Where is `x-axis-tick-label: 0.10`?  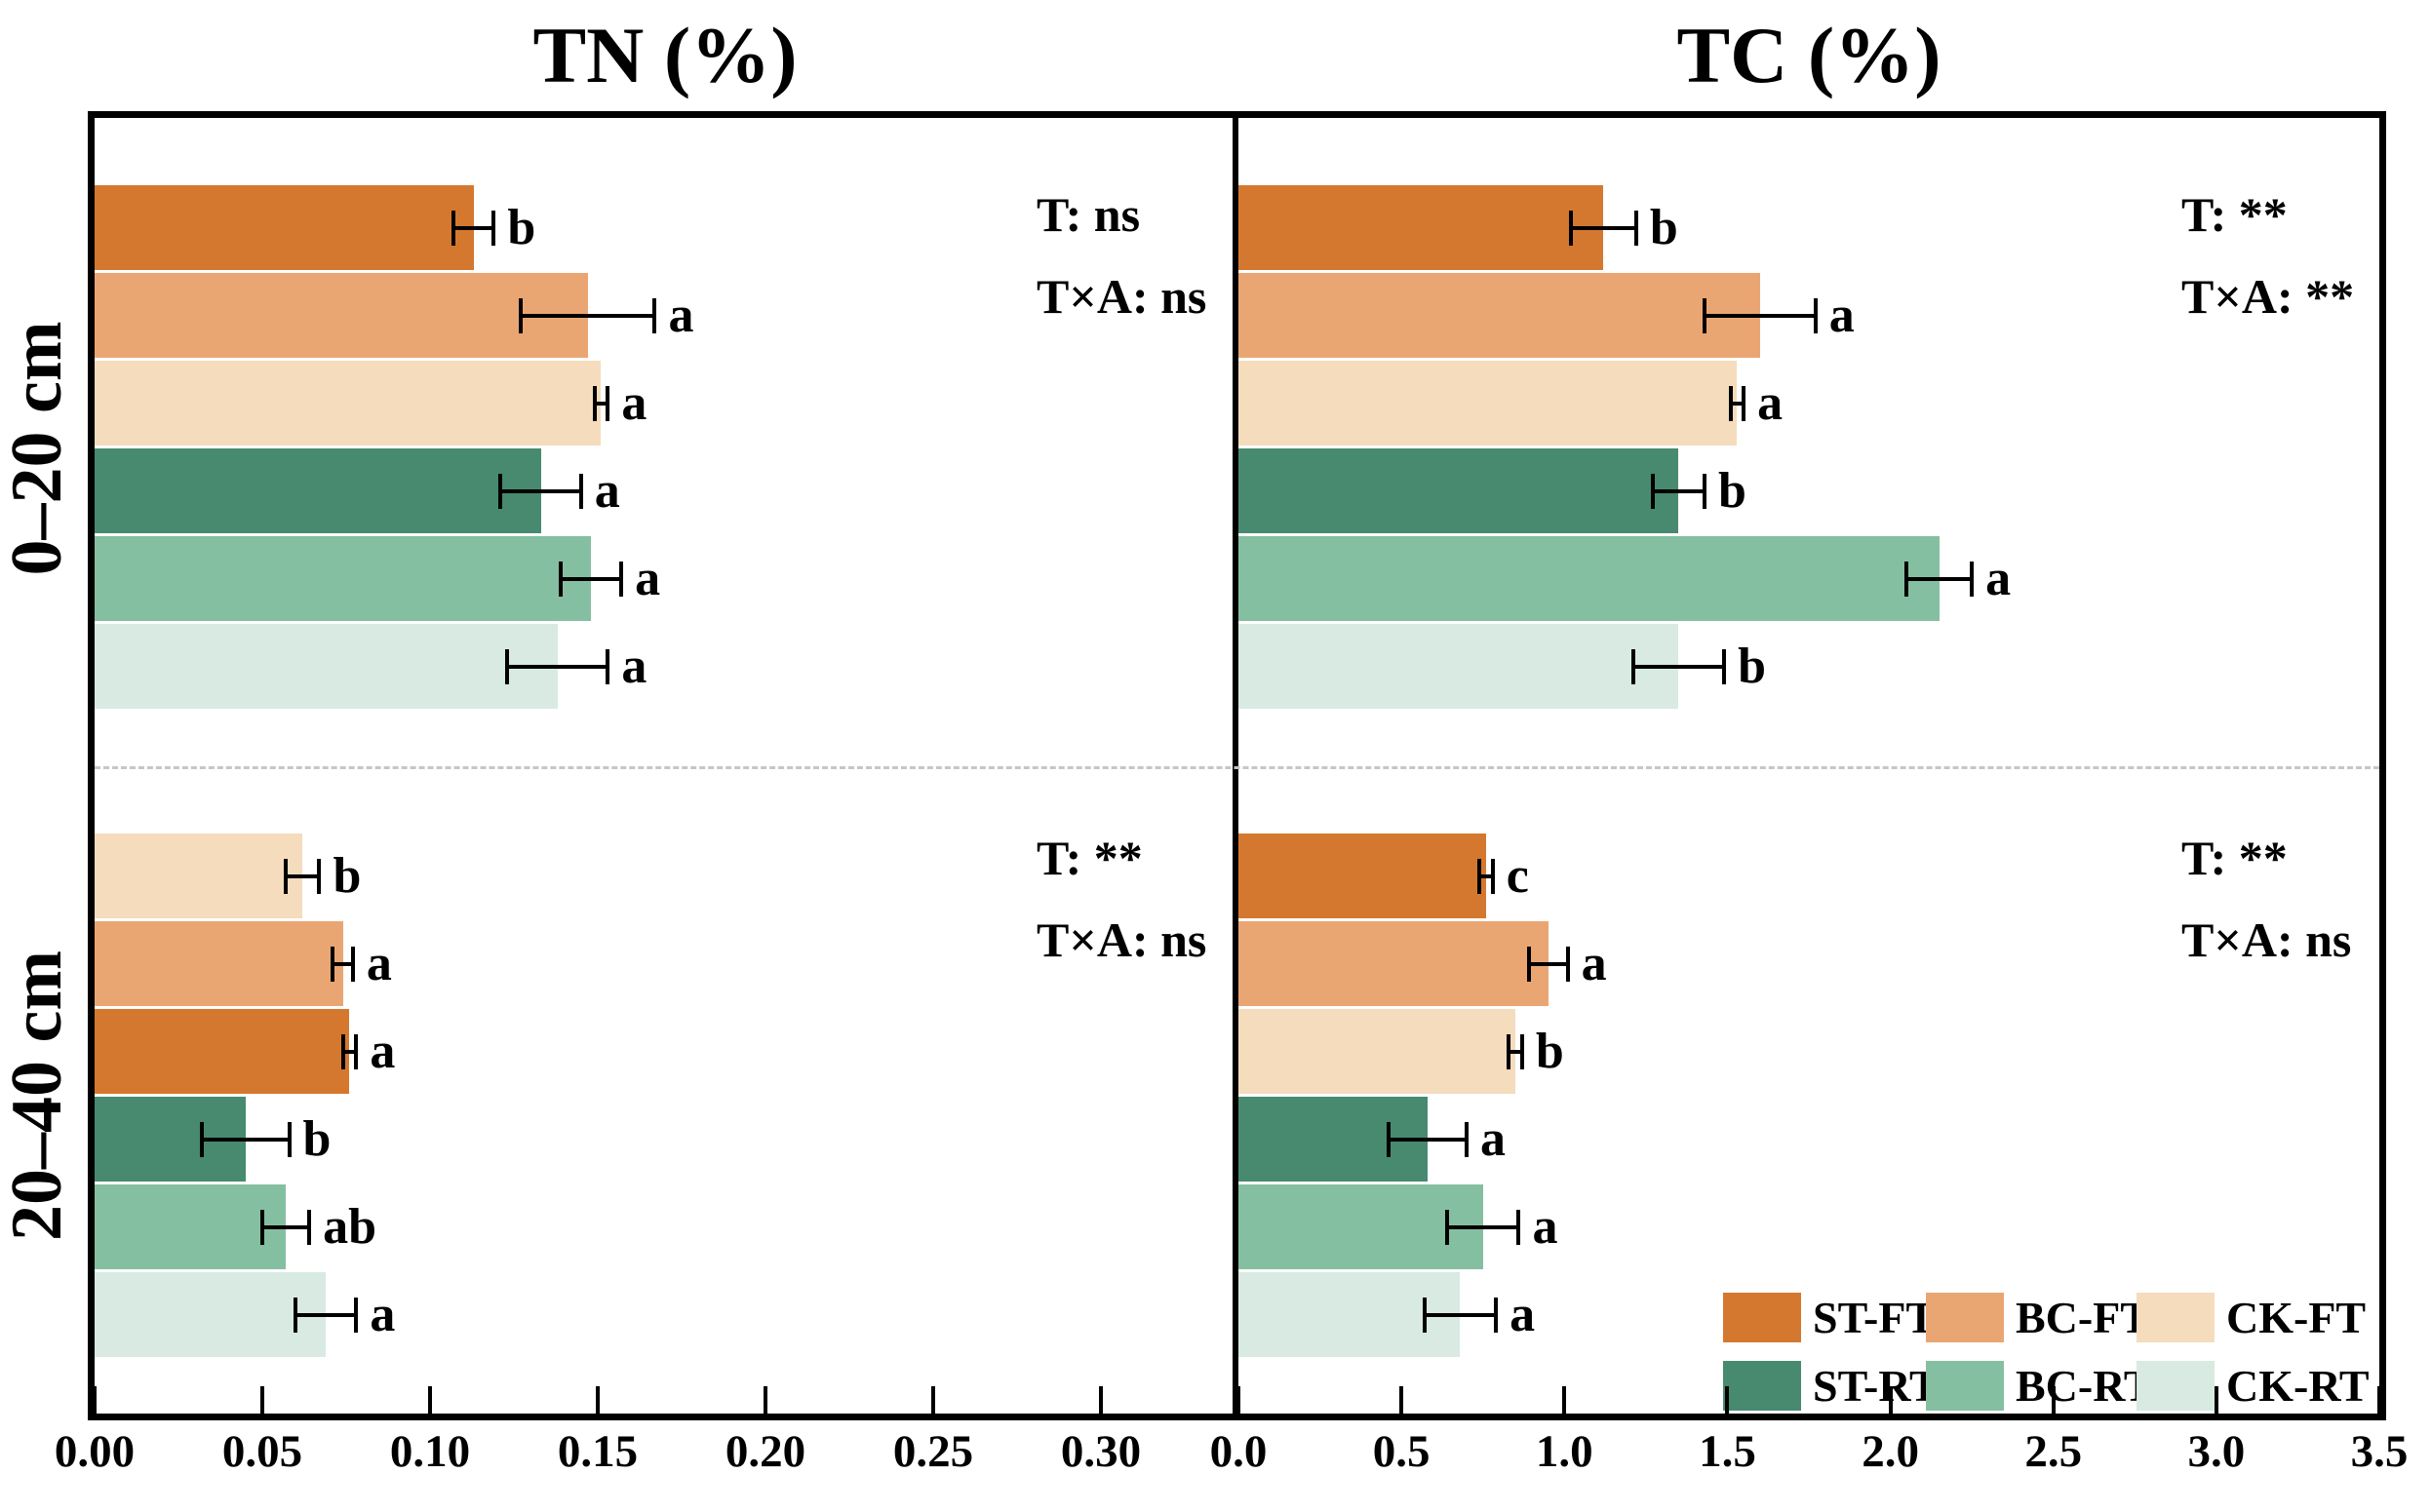 x-axis-tick-label: 0.10 is located at coordinates (430, 1451).